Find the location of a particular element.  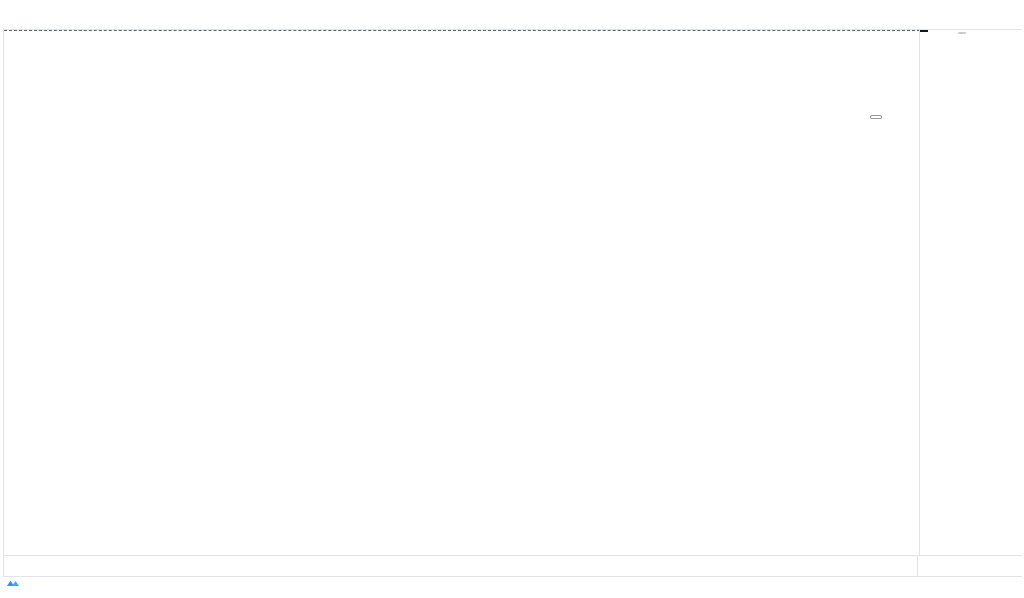

tradingview-logo-icon is located at coordinates (13, 583).